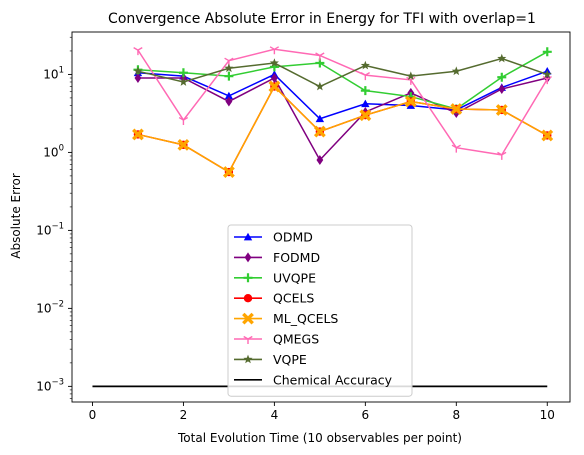 The width and height of the screenshot is (584, 455). Describe the element at coordinates (293, 237) in the screenshot. I see `legend-label-odmd: ODMD` at that location.